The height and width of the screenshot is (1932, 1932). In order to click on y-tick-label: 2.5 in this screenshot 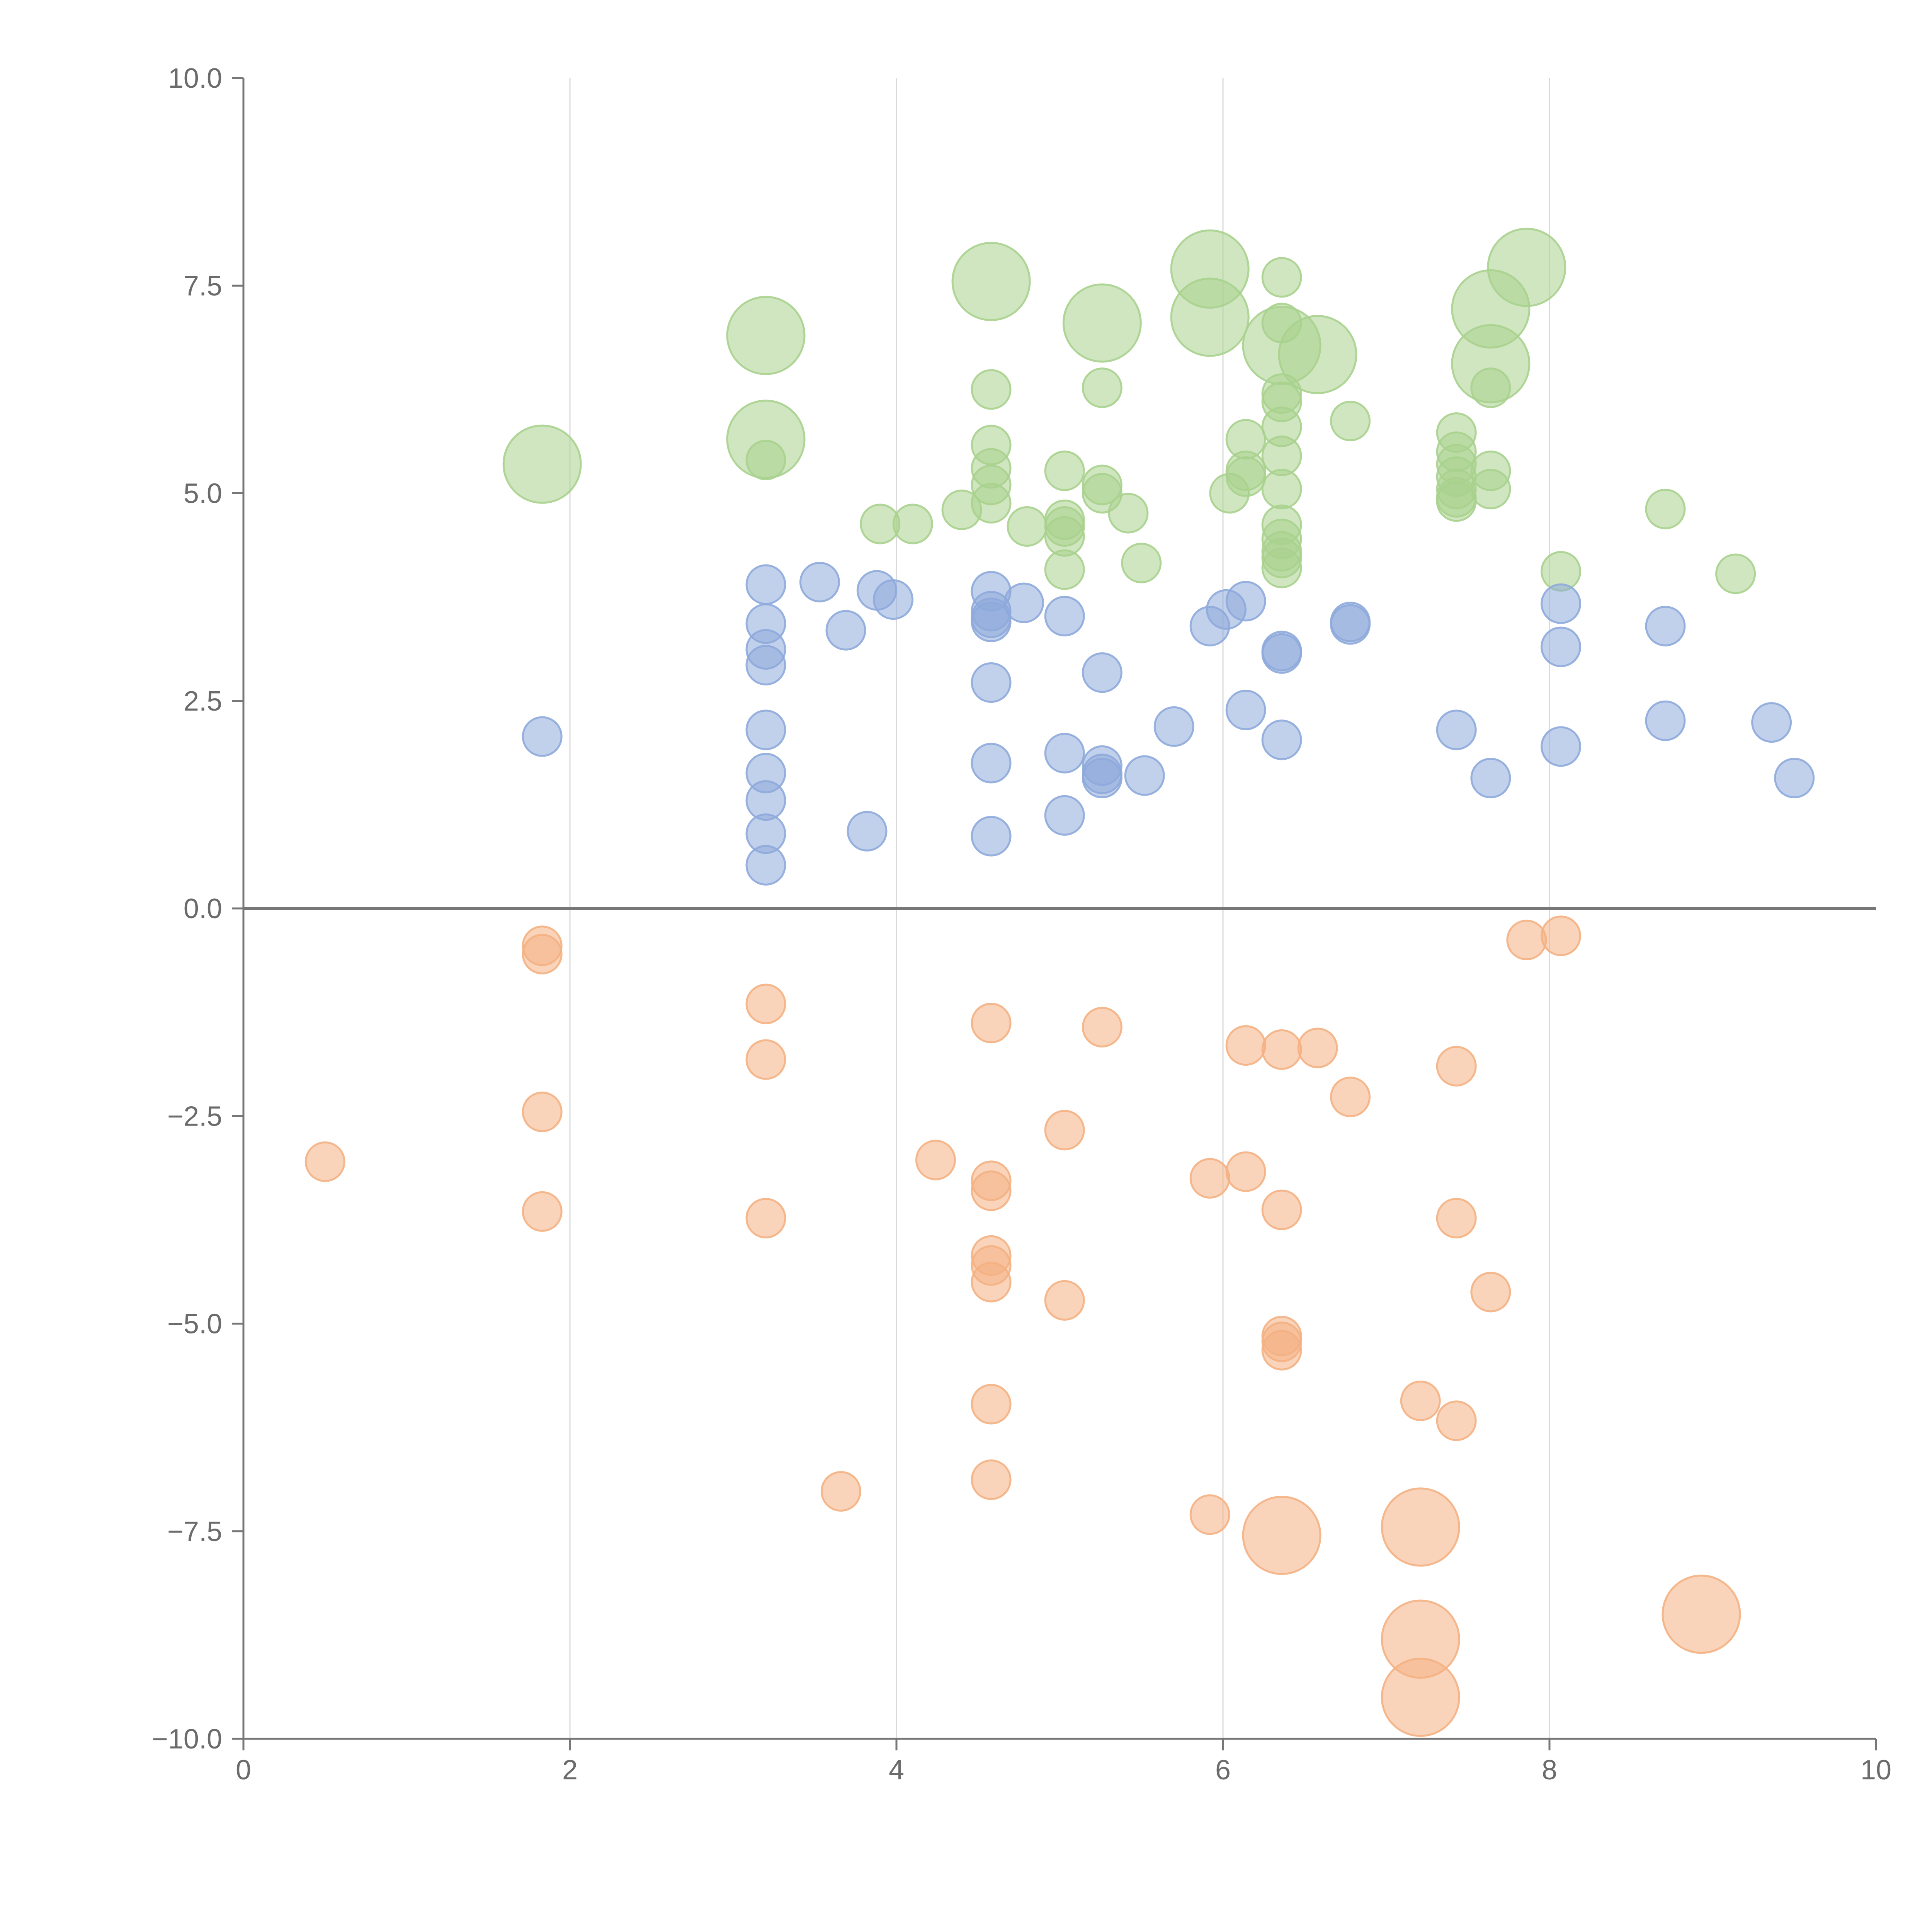, I will do `click(203, 702)`.